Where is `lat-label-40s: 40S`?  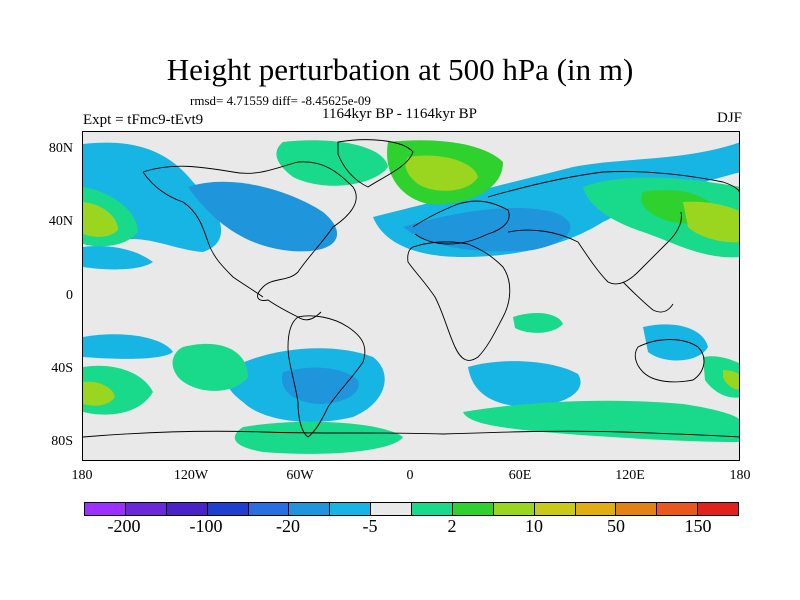 lat-label-40s: 40S is located at coordinates (62, 368).